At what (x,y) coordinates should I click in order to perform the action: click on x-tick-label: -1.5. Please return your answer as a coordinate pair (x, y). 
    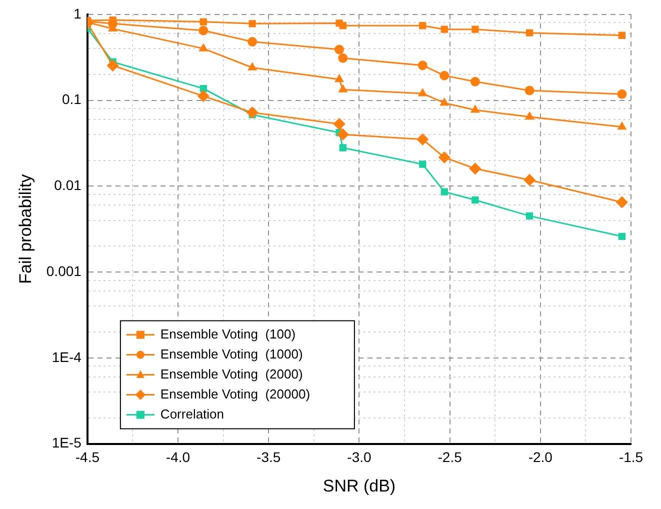
    Looking at the image, I should click on (631, 457).